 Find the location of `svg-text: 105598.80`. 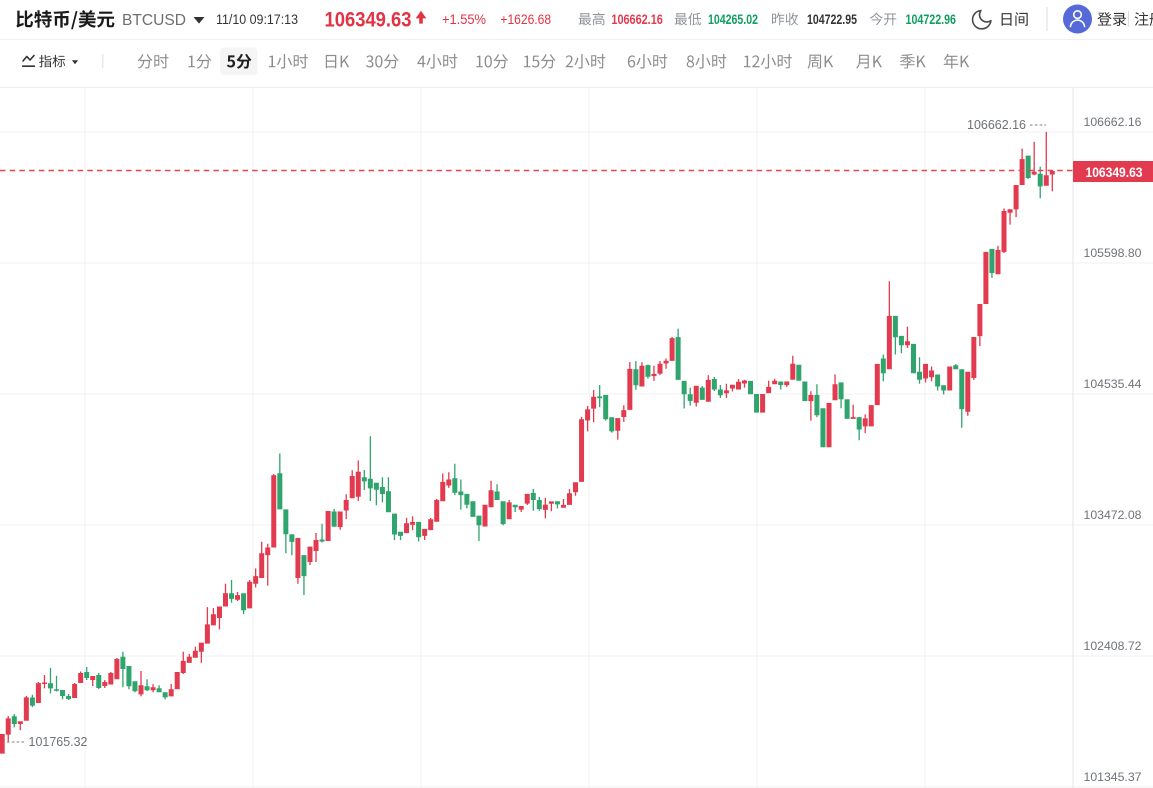

svg-text: 105598.80 is located at coordinates (1113, 253).